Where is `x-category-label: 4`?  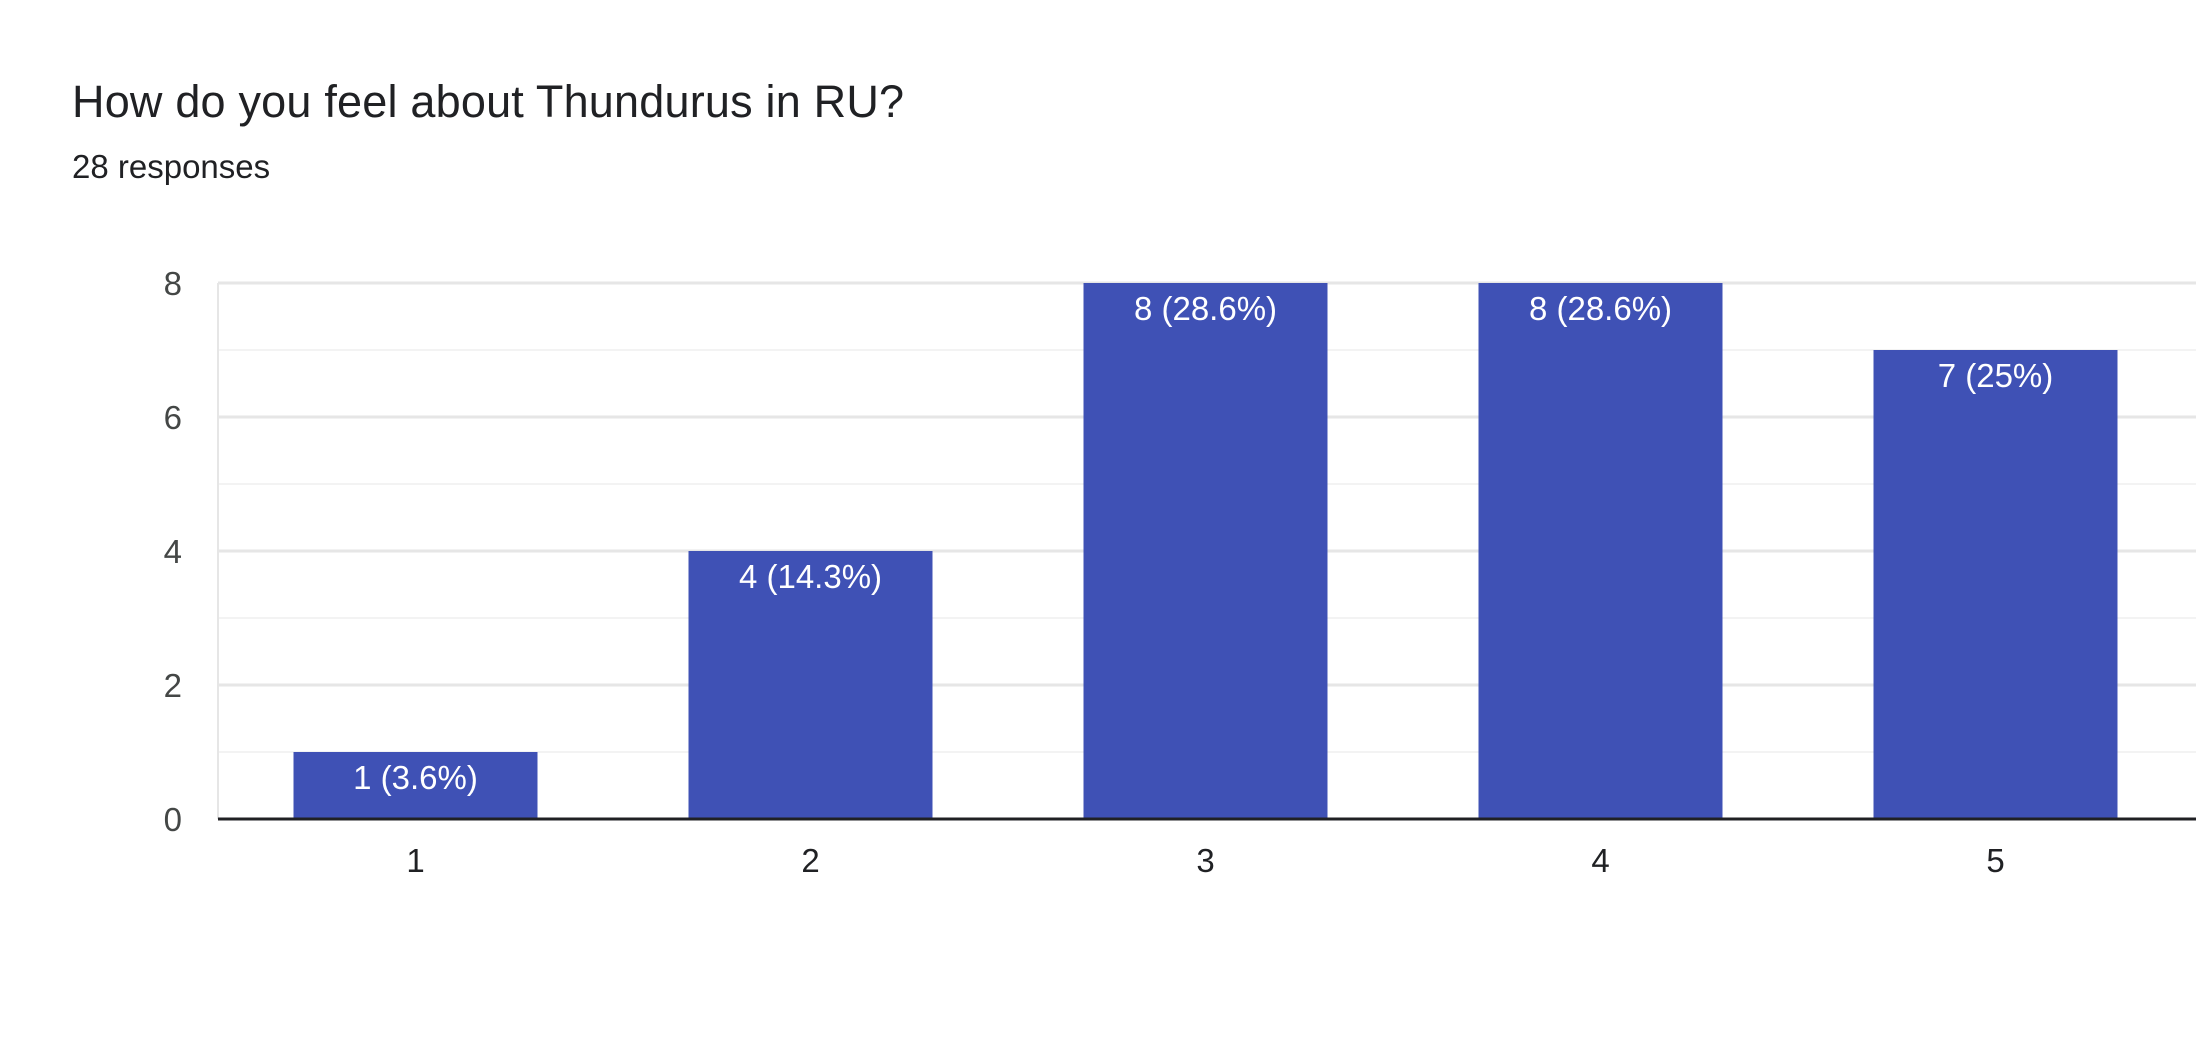
x-category-label: 4 is located at coordinates (1600, 860).